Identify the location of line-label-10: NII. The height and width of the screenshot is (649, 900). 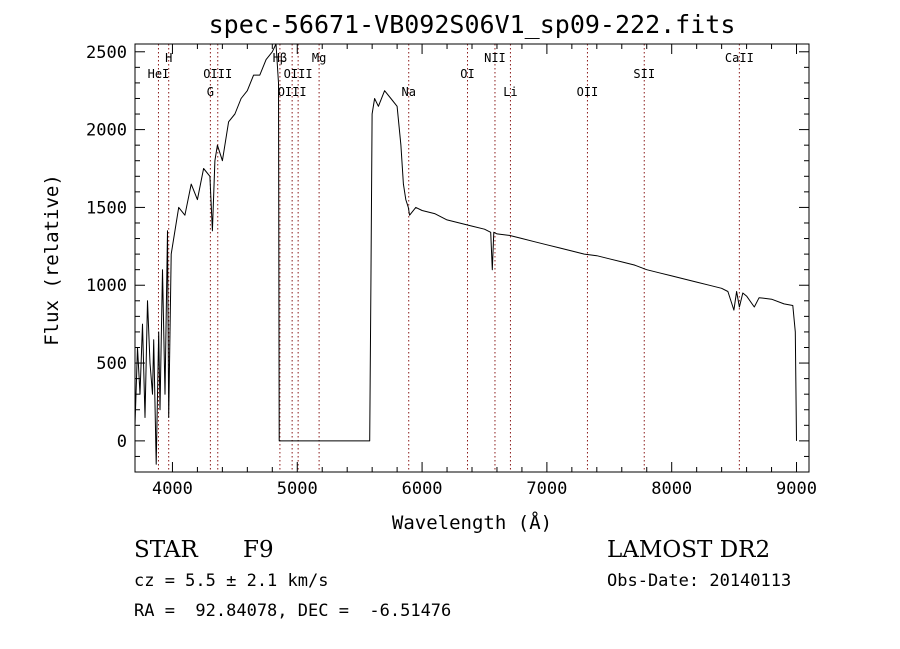
(495, 58).